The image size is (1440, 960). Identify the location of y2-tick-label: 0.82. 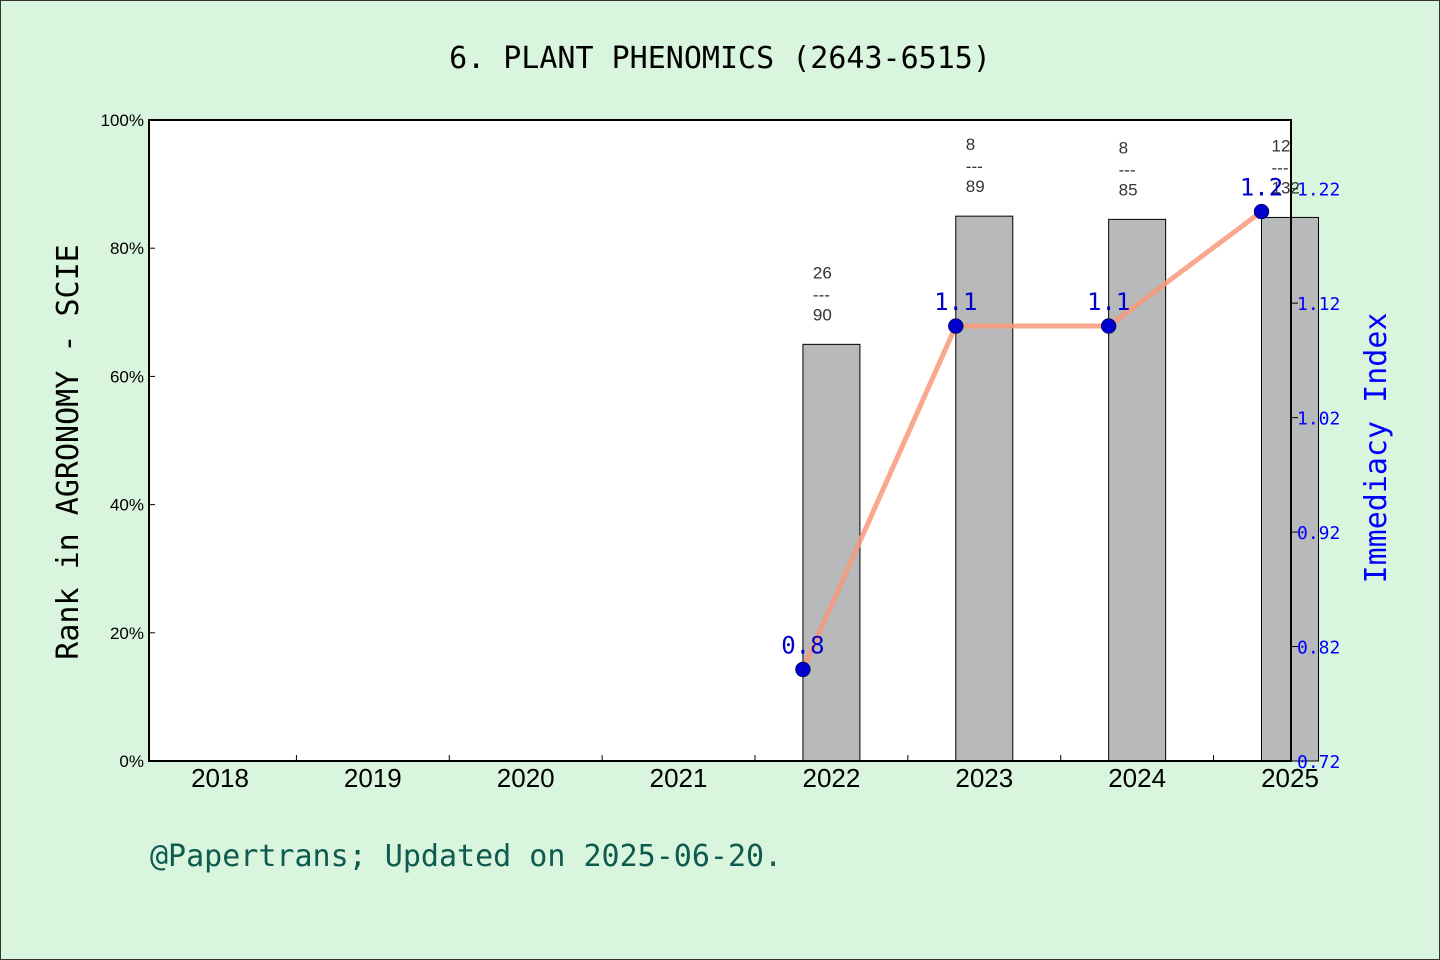
(1318, 648).